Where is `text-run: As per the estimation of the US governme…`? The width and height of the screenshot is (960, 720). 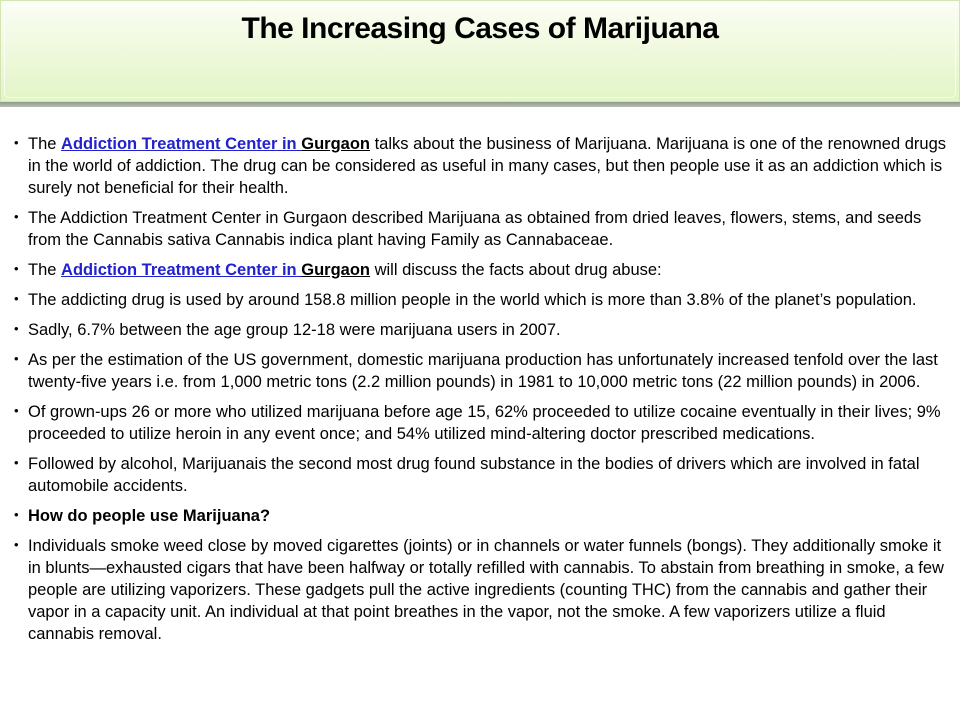 text-run: As per the estimation of the US governme… is located at coordinates (483, 371).